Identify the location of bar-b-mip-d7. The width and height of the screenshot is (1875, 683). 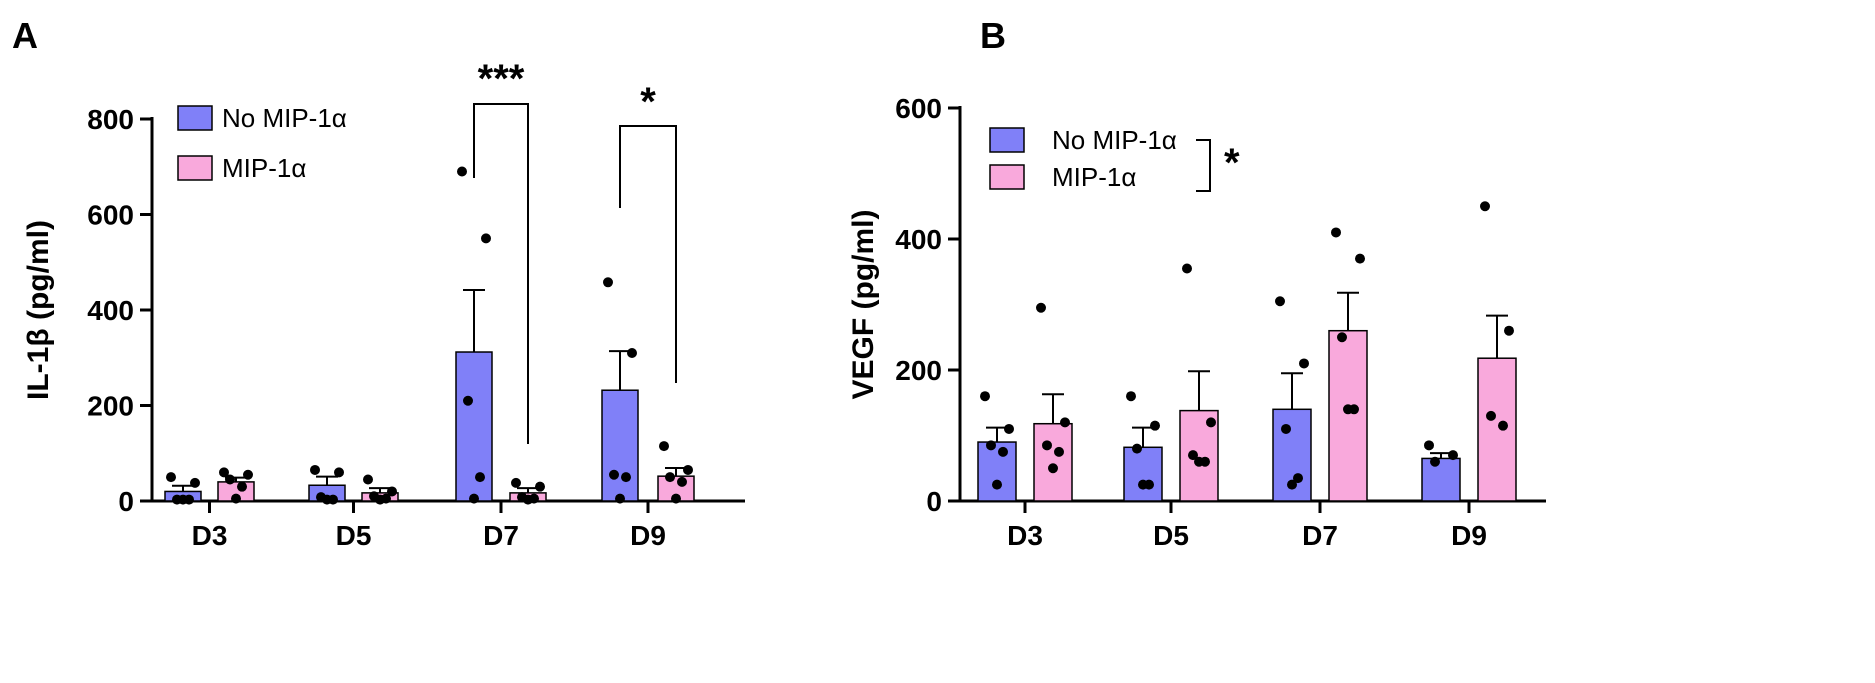
(1348, 415).